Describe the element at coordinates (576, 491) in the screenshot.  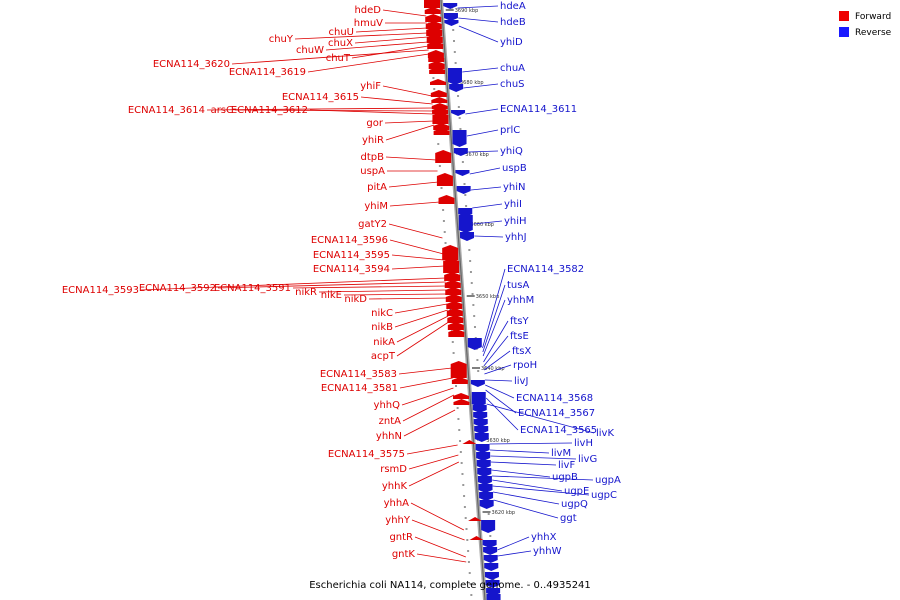
I see `reverse-gene-label: ugpE` at that location.